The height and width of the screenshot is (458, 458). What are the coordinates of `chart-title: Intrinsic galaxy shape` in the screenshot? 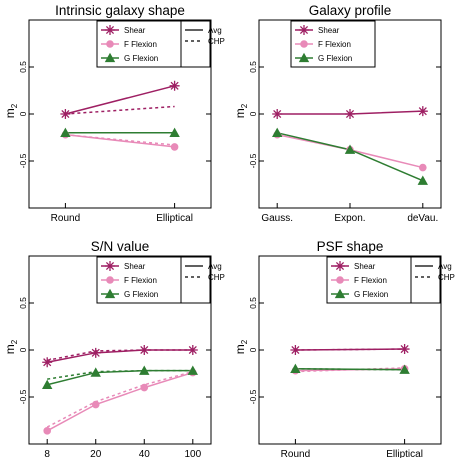 It's located at (120, 10).